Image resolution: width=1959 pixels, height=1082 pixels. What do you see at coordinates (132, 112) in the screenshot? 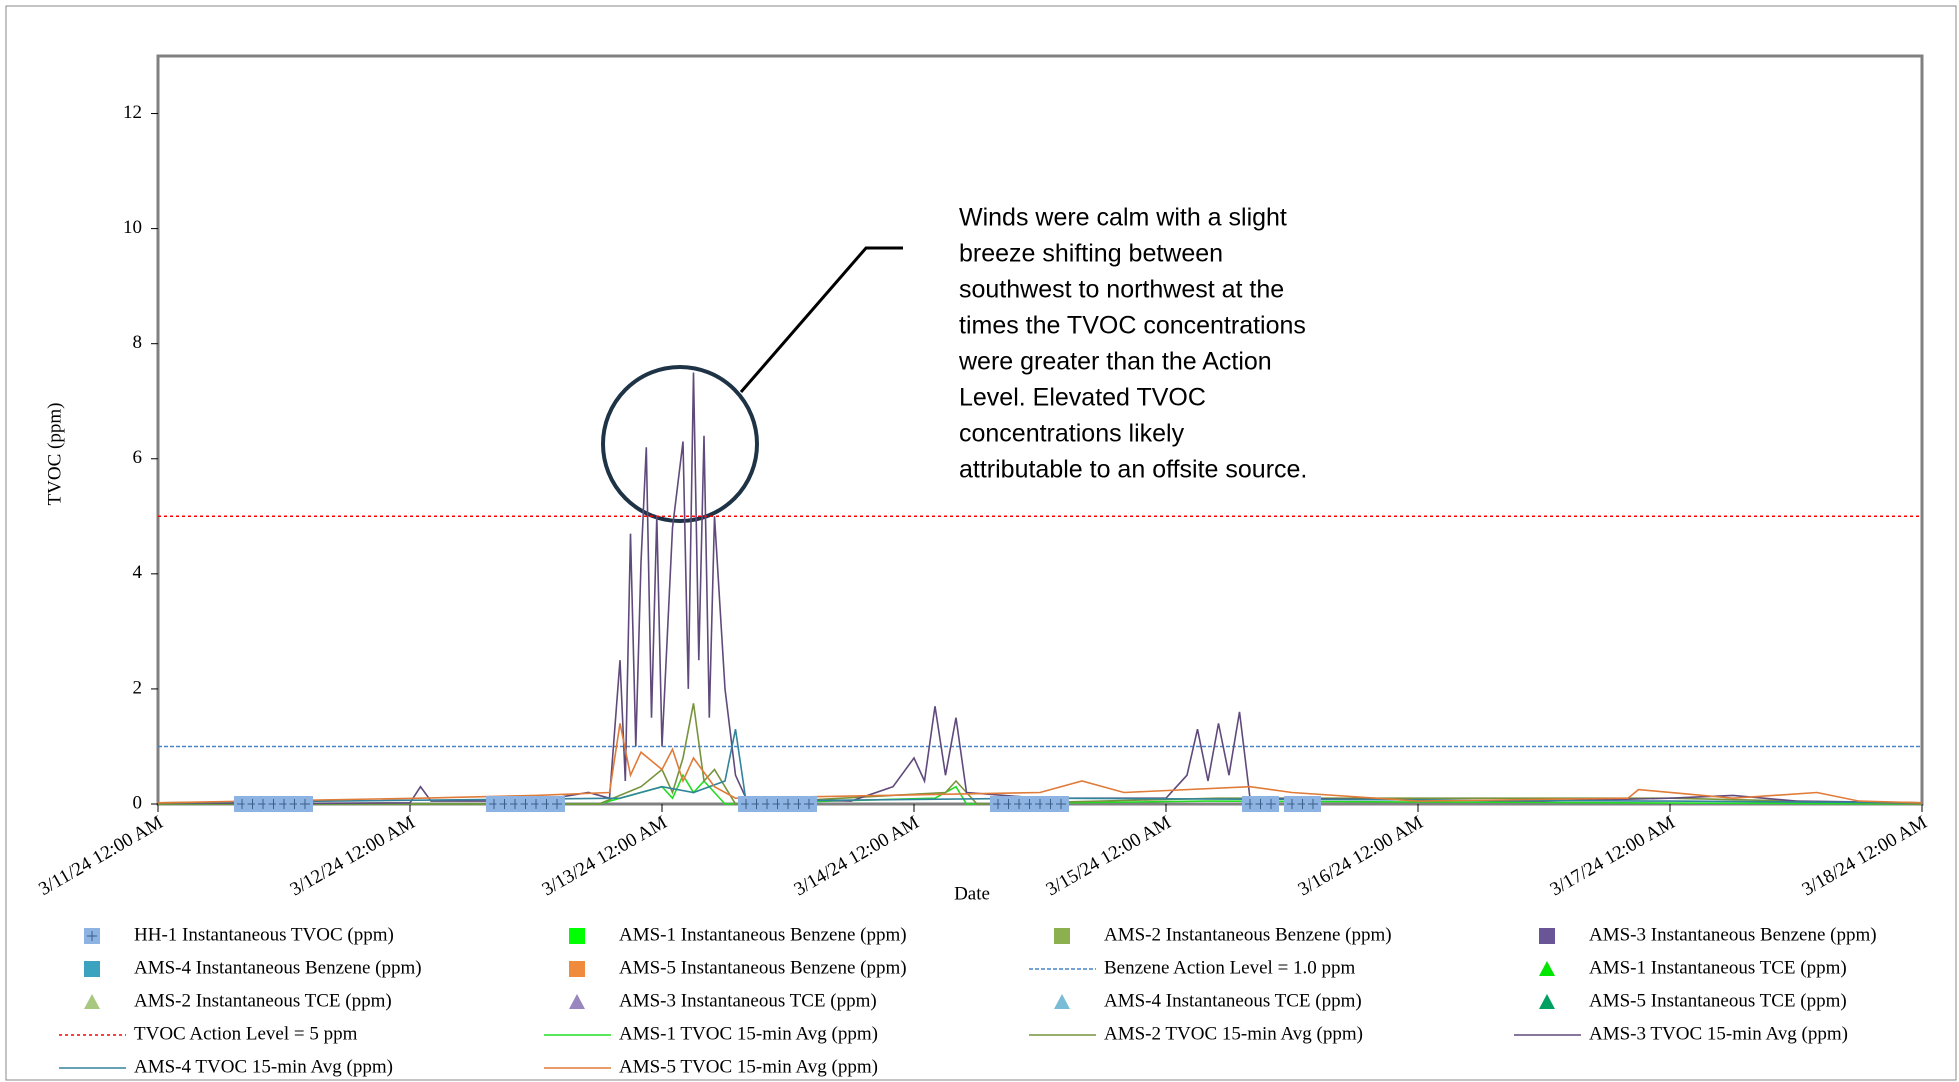
I see `y-tick-label: 12` at bounding box center [132, 112].